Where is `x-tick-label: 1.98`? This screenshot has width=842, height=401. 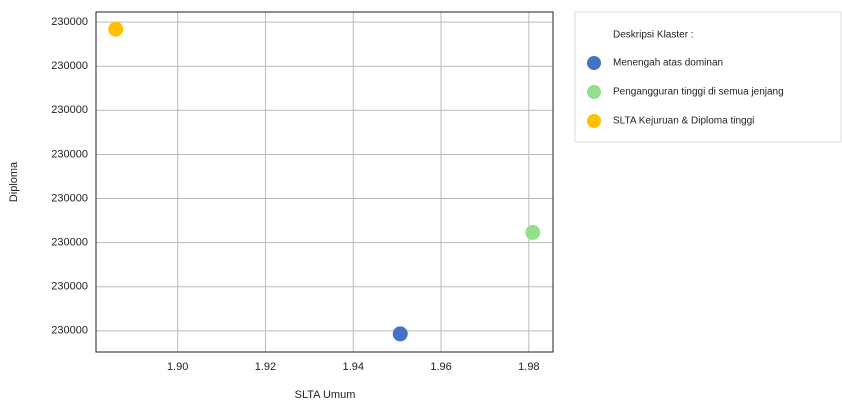
x-tick-label: 1.98 is located at coordinates (528, 367).